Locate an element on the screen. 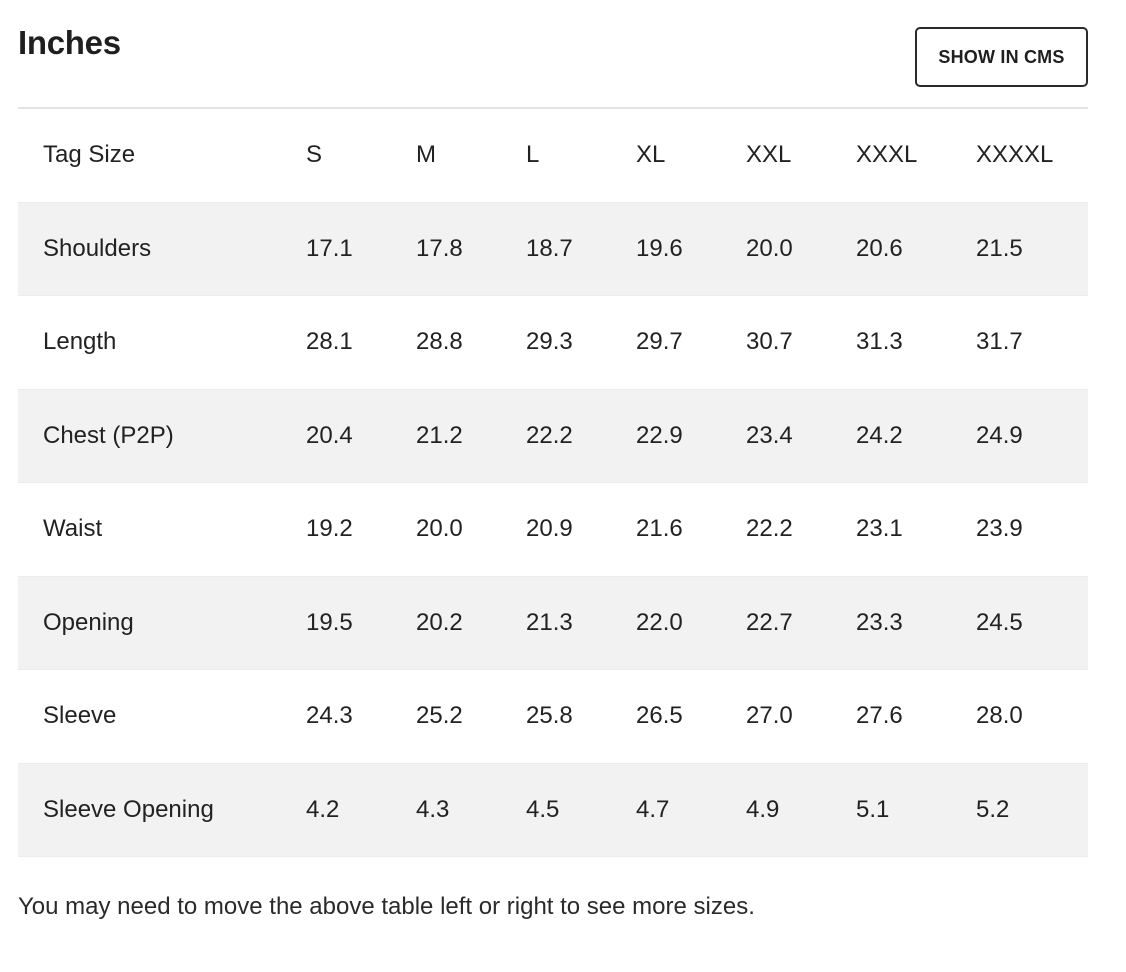 The width and height of the screenshot is (1126, 972). header-row: Tag Size S M L XL XXL XXXL XXXXL is located at coordinates (553, 155).